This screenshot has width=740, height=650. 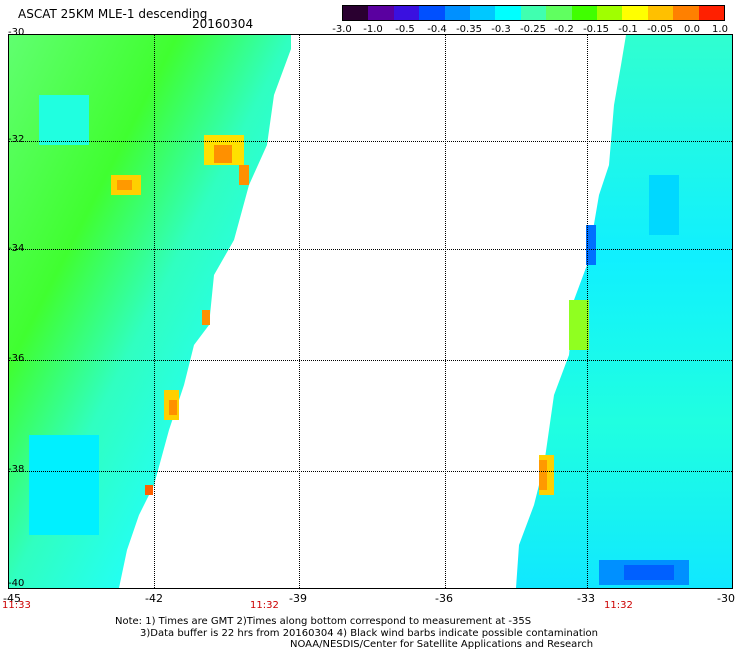 I want to click on lon-label: -36, so click(x=444, y=598).